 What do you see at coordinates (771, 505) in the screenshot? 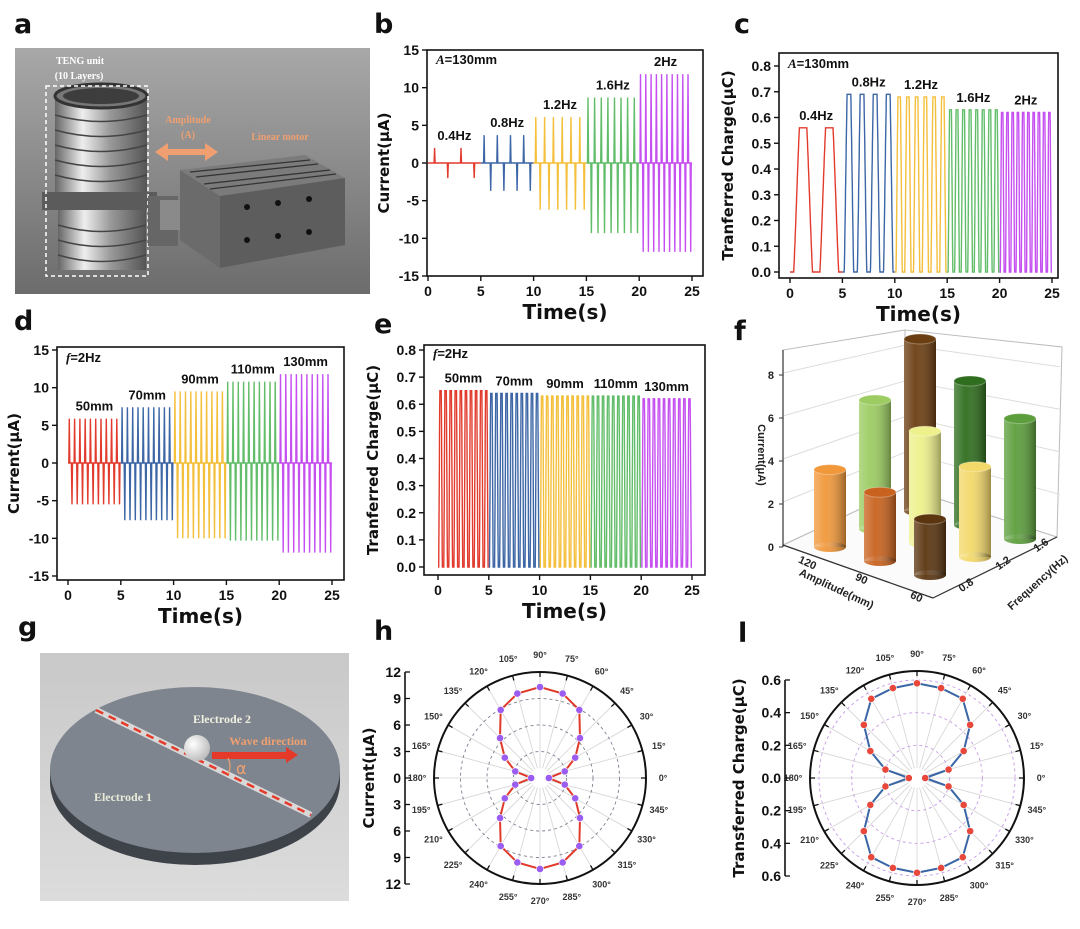
I see `y-tick-label: 2` at bounding box center [771, 505].